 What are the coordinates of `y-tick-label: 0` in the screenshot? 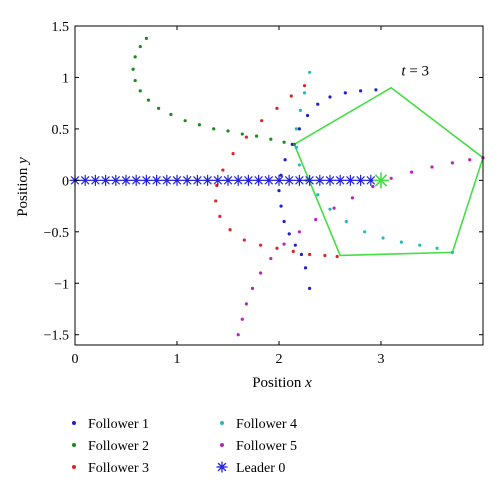 It's located at (65, 181).